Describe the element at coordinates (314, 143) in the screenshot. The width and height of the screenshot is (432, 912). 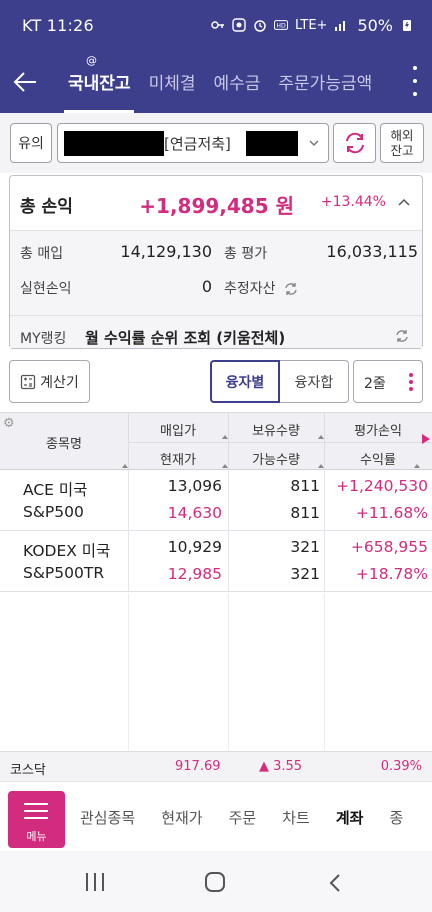
I see `chevron-down-icon` at that location.